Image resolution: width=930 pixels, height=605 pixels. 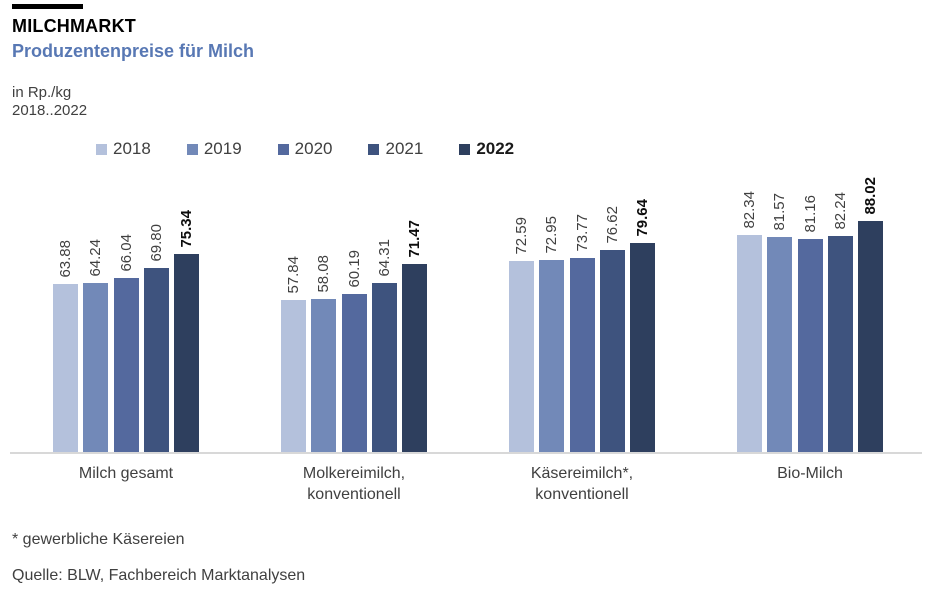 I want to click on chart-meta: in Rp./kg 2018..2022, so click(x=49, y=102).